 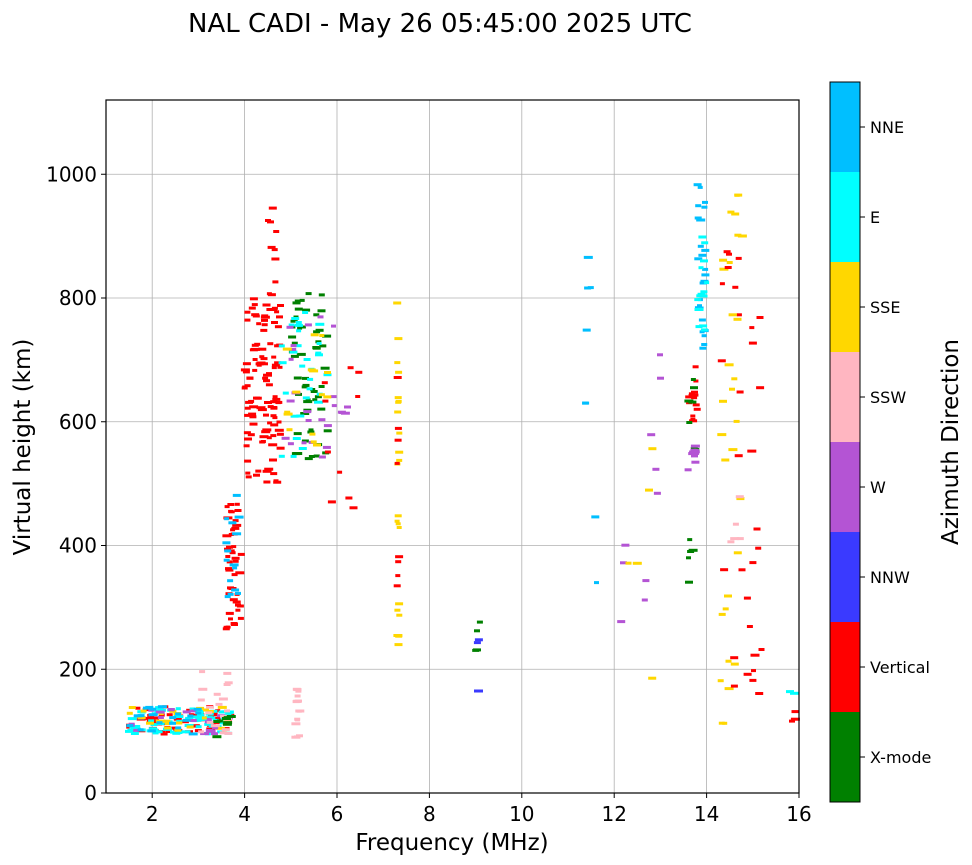 I want to click on x-axis-label: Frequency (MHz), so click(x=451, y=843).